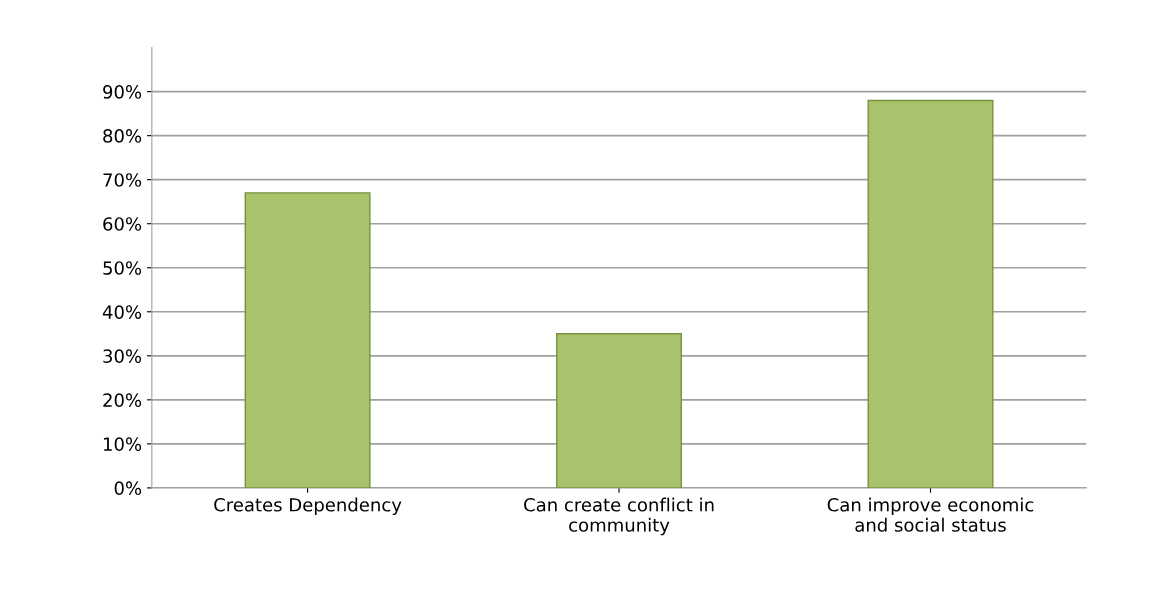 This screenshot has width=1168, height=595. I want to click on x-tick-label: Can improve economic and social status, so click(930, 514).